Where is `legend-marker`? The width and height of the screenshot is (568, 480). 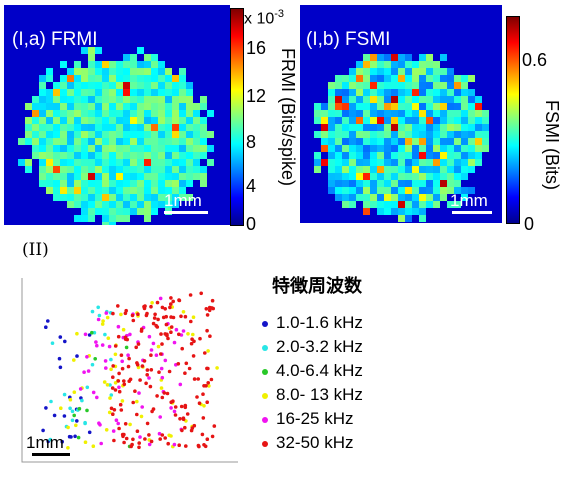 legend-marker is located at coordinates (265, 371).